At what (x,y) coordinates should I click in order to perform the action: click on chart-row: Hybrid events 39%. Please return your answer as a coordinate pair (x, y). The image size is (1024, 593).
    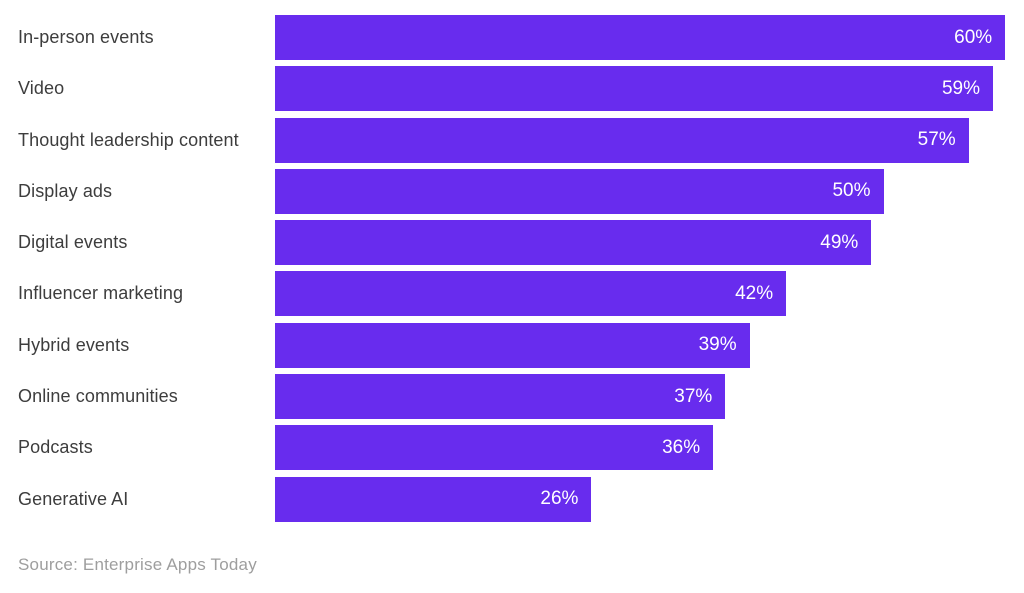
    Looking at the image, I should click on (502, 345).